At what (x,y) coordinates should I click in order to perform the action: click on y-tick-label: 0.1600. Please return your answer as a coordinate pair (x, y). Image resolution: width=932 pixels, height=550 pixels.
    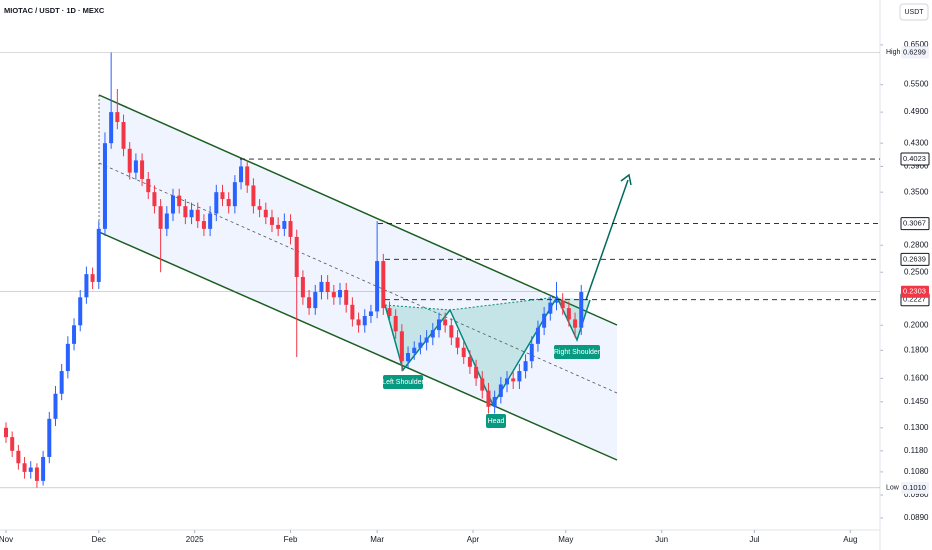
    Looking at the image, I should click on (916, 378).